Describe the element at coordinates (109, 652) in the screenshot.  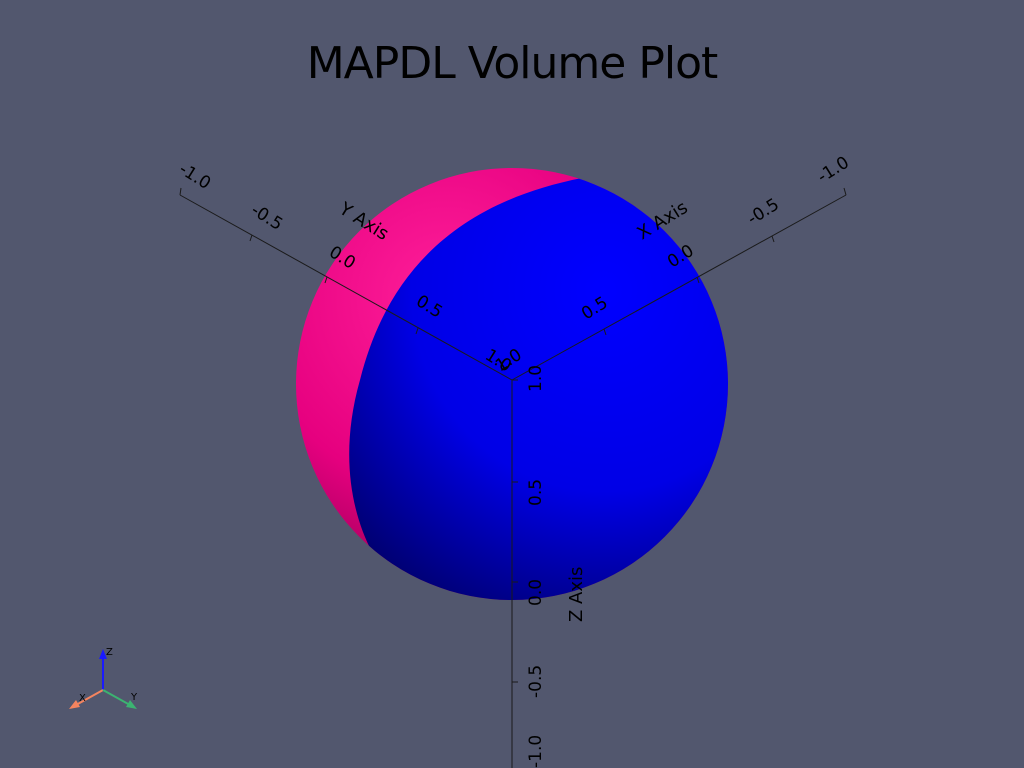
I see `triad-z-label: Z` at that location.